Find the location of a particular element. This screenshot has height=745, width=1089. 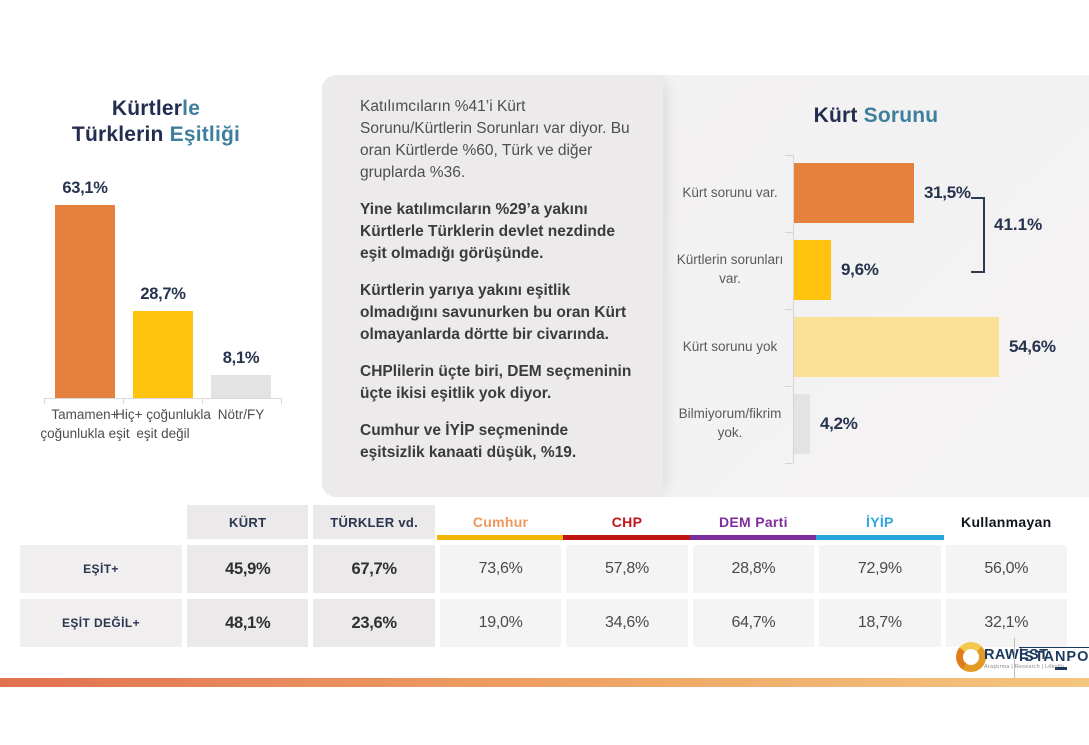

table-cell: 45,9% is located at coordinates (248, 569).